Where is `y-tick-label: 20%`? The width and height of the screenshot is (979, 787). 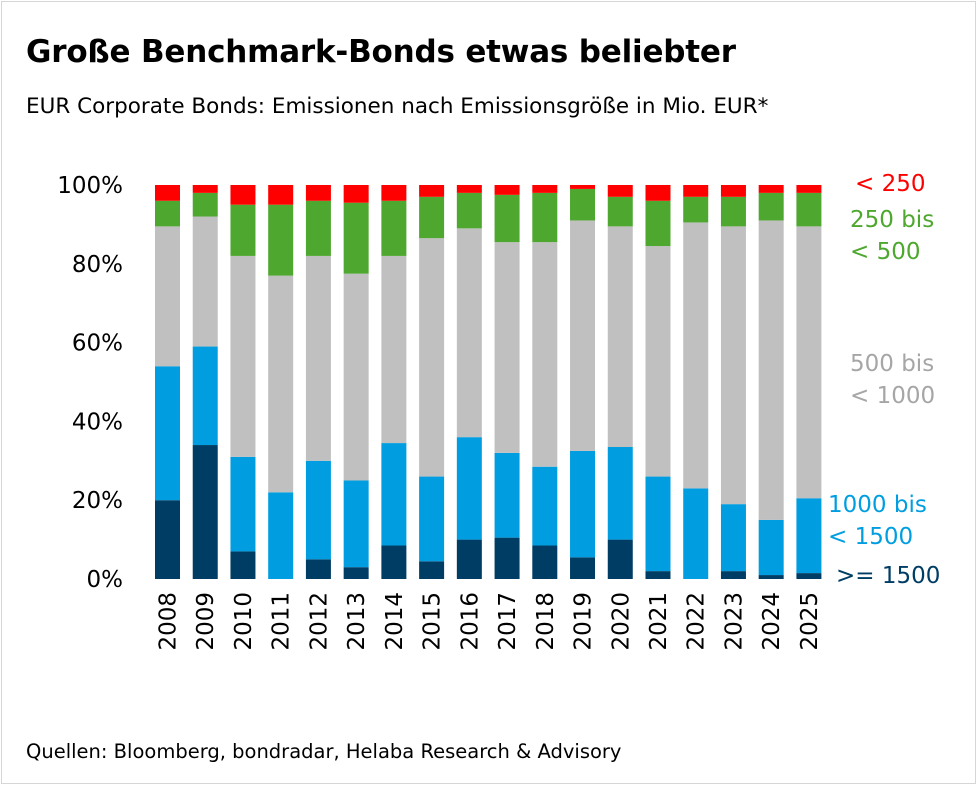
y-tick-label: 20% is located at coordinates (97, 501).